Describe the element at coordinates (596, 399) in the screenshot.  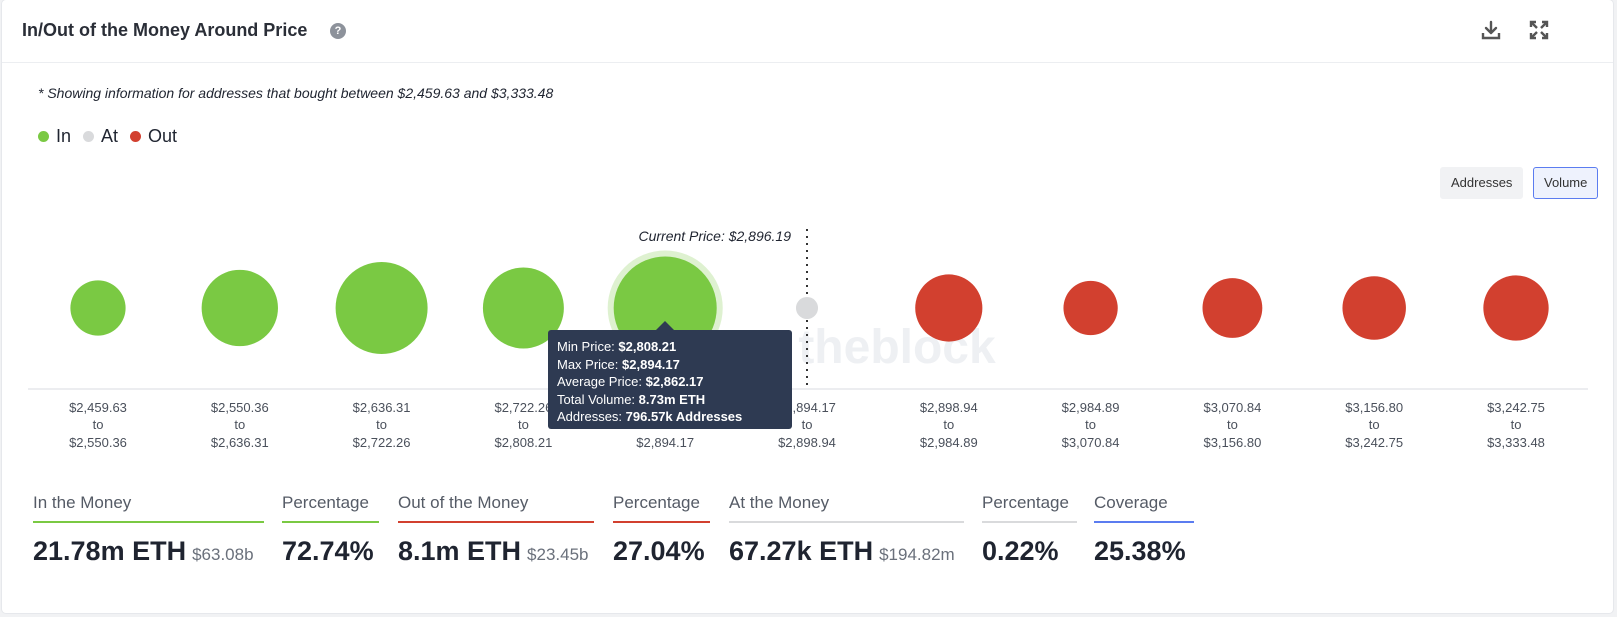
I see `tooltip-total-volume-label: Total Volume:` at that location.